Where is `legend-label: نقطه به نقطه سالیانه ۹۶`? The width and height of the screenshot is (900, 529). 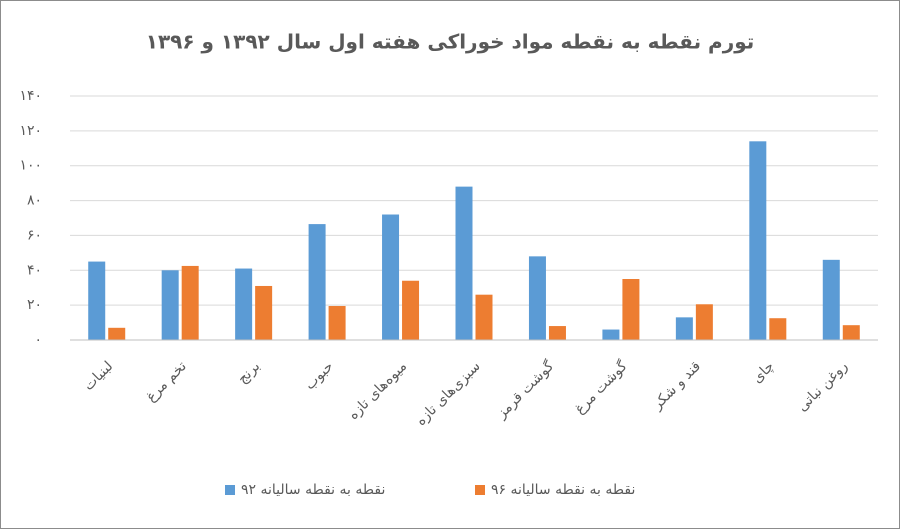
legend-label: نقطه به نقطه سالیانه ۹۶ is located at coordinates (563, 490).